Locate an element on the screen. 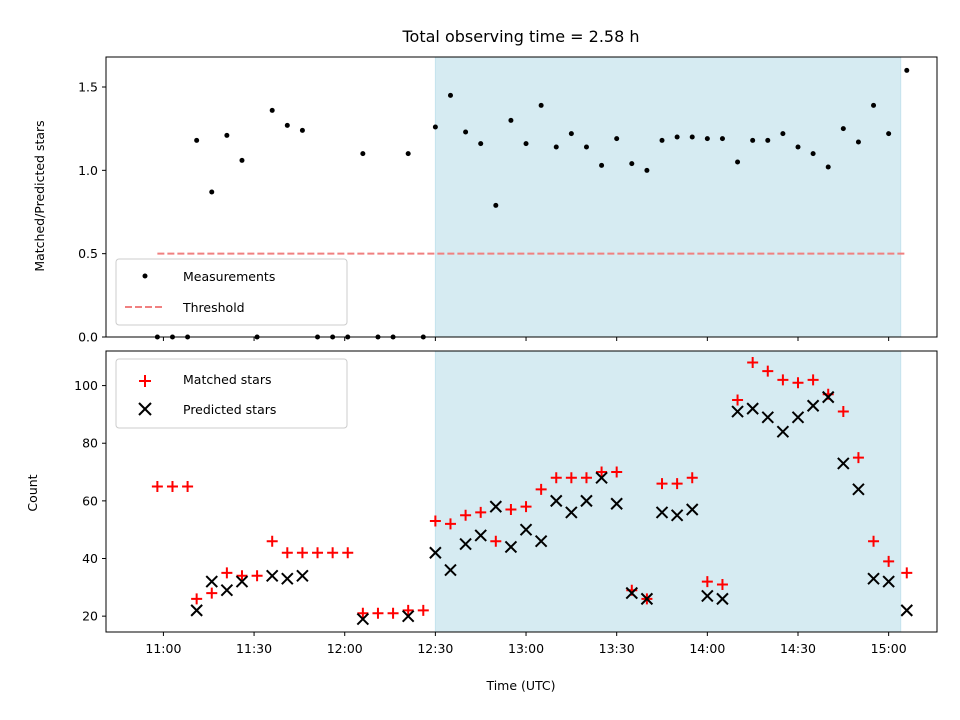 Image resolution: width=960 pixels, height=720 pixels. bottom-y-axis-label: Count is located at coordinates (32, 492).